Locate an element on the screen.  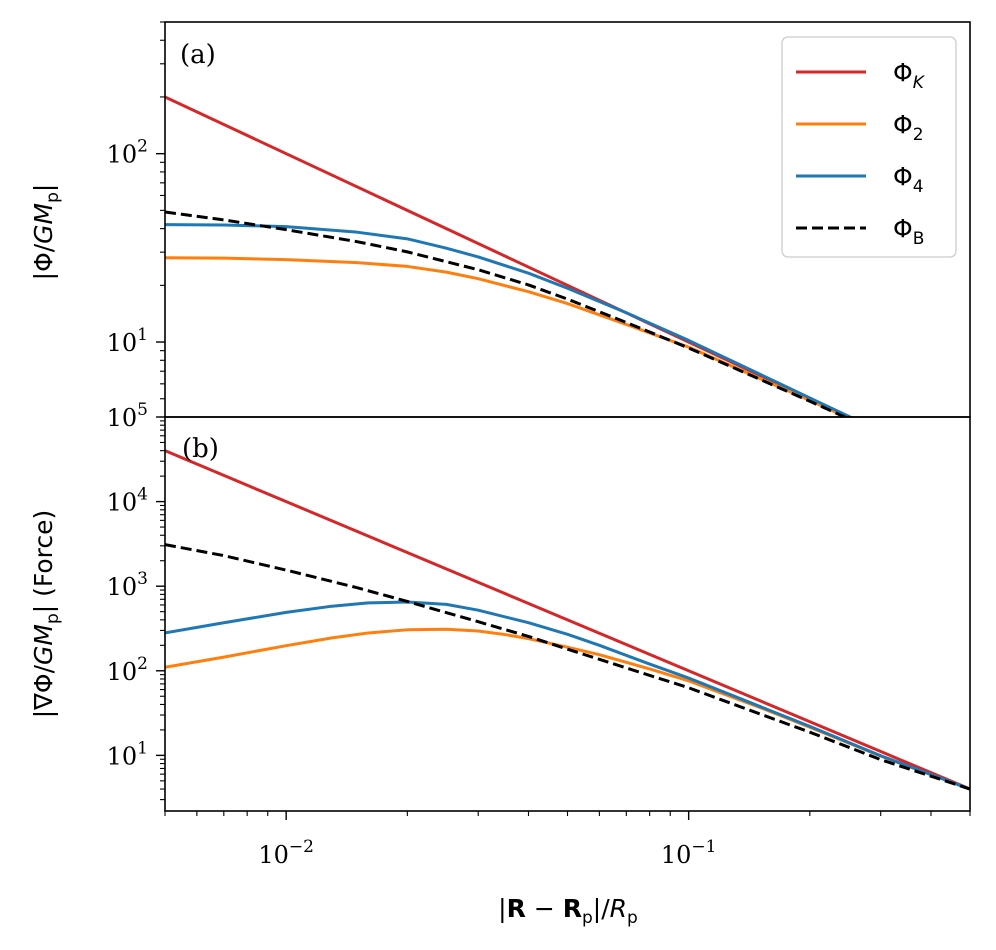
legend: ΦK Φ2 Φ4 ΦB is located at coordinates (869, 147).